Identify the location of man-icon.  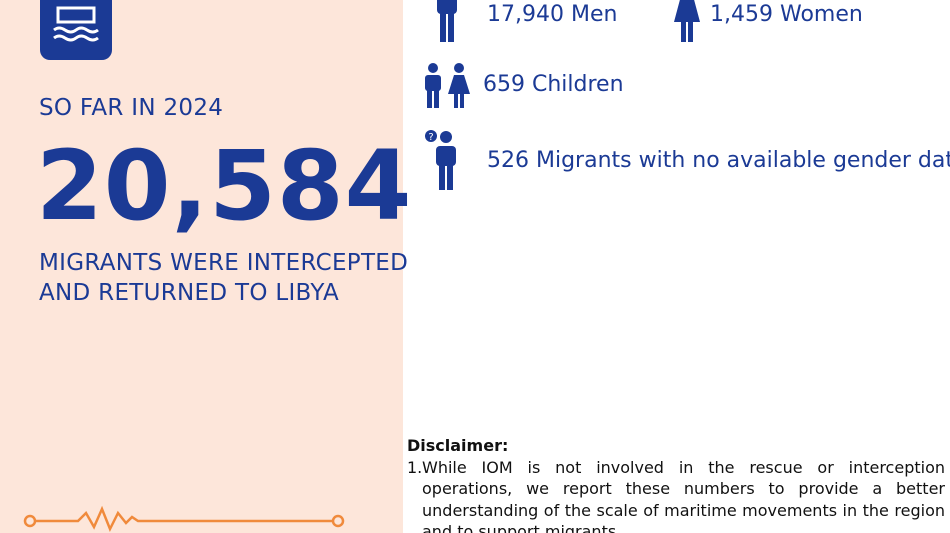
(447, 21).